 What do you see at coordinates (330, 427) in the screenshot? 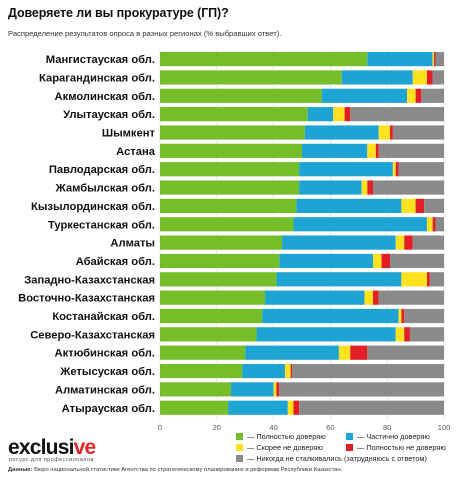
I see `x-tick-label: 60` at bounding box center [330, 427].